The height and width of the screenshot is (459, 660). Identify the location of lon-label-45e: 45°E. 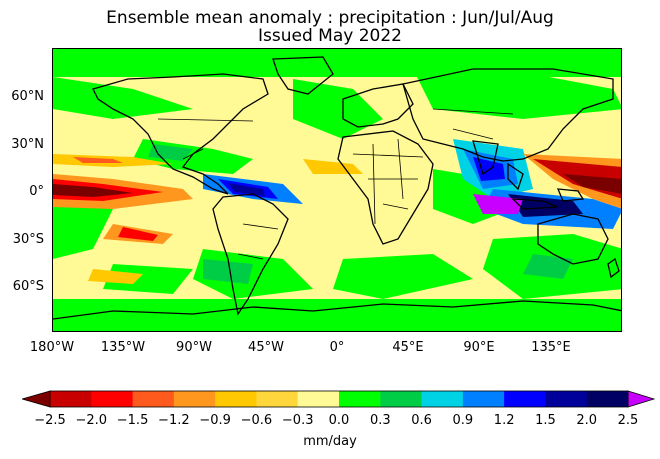
(408, 347).